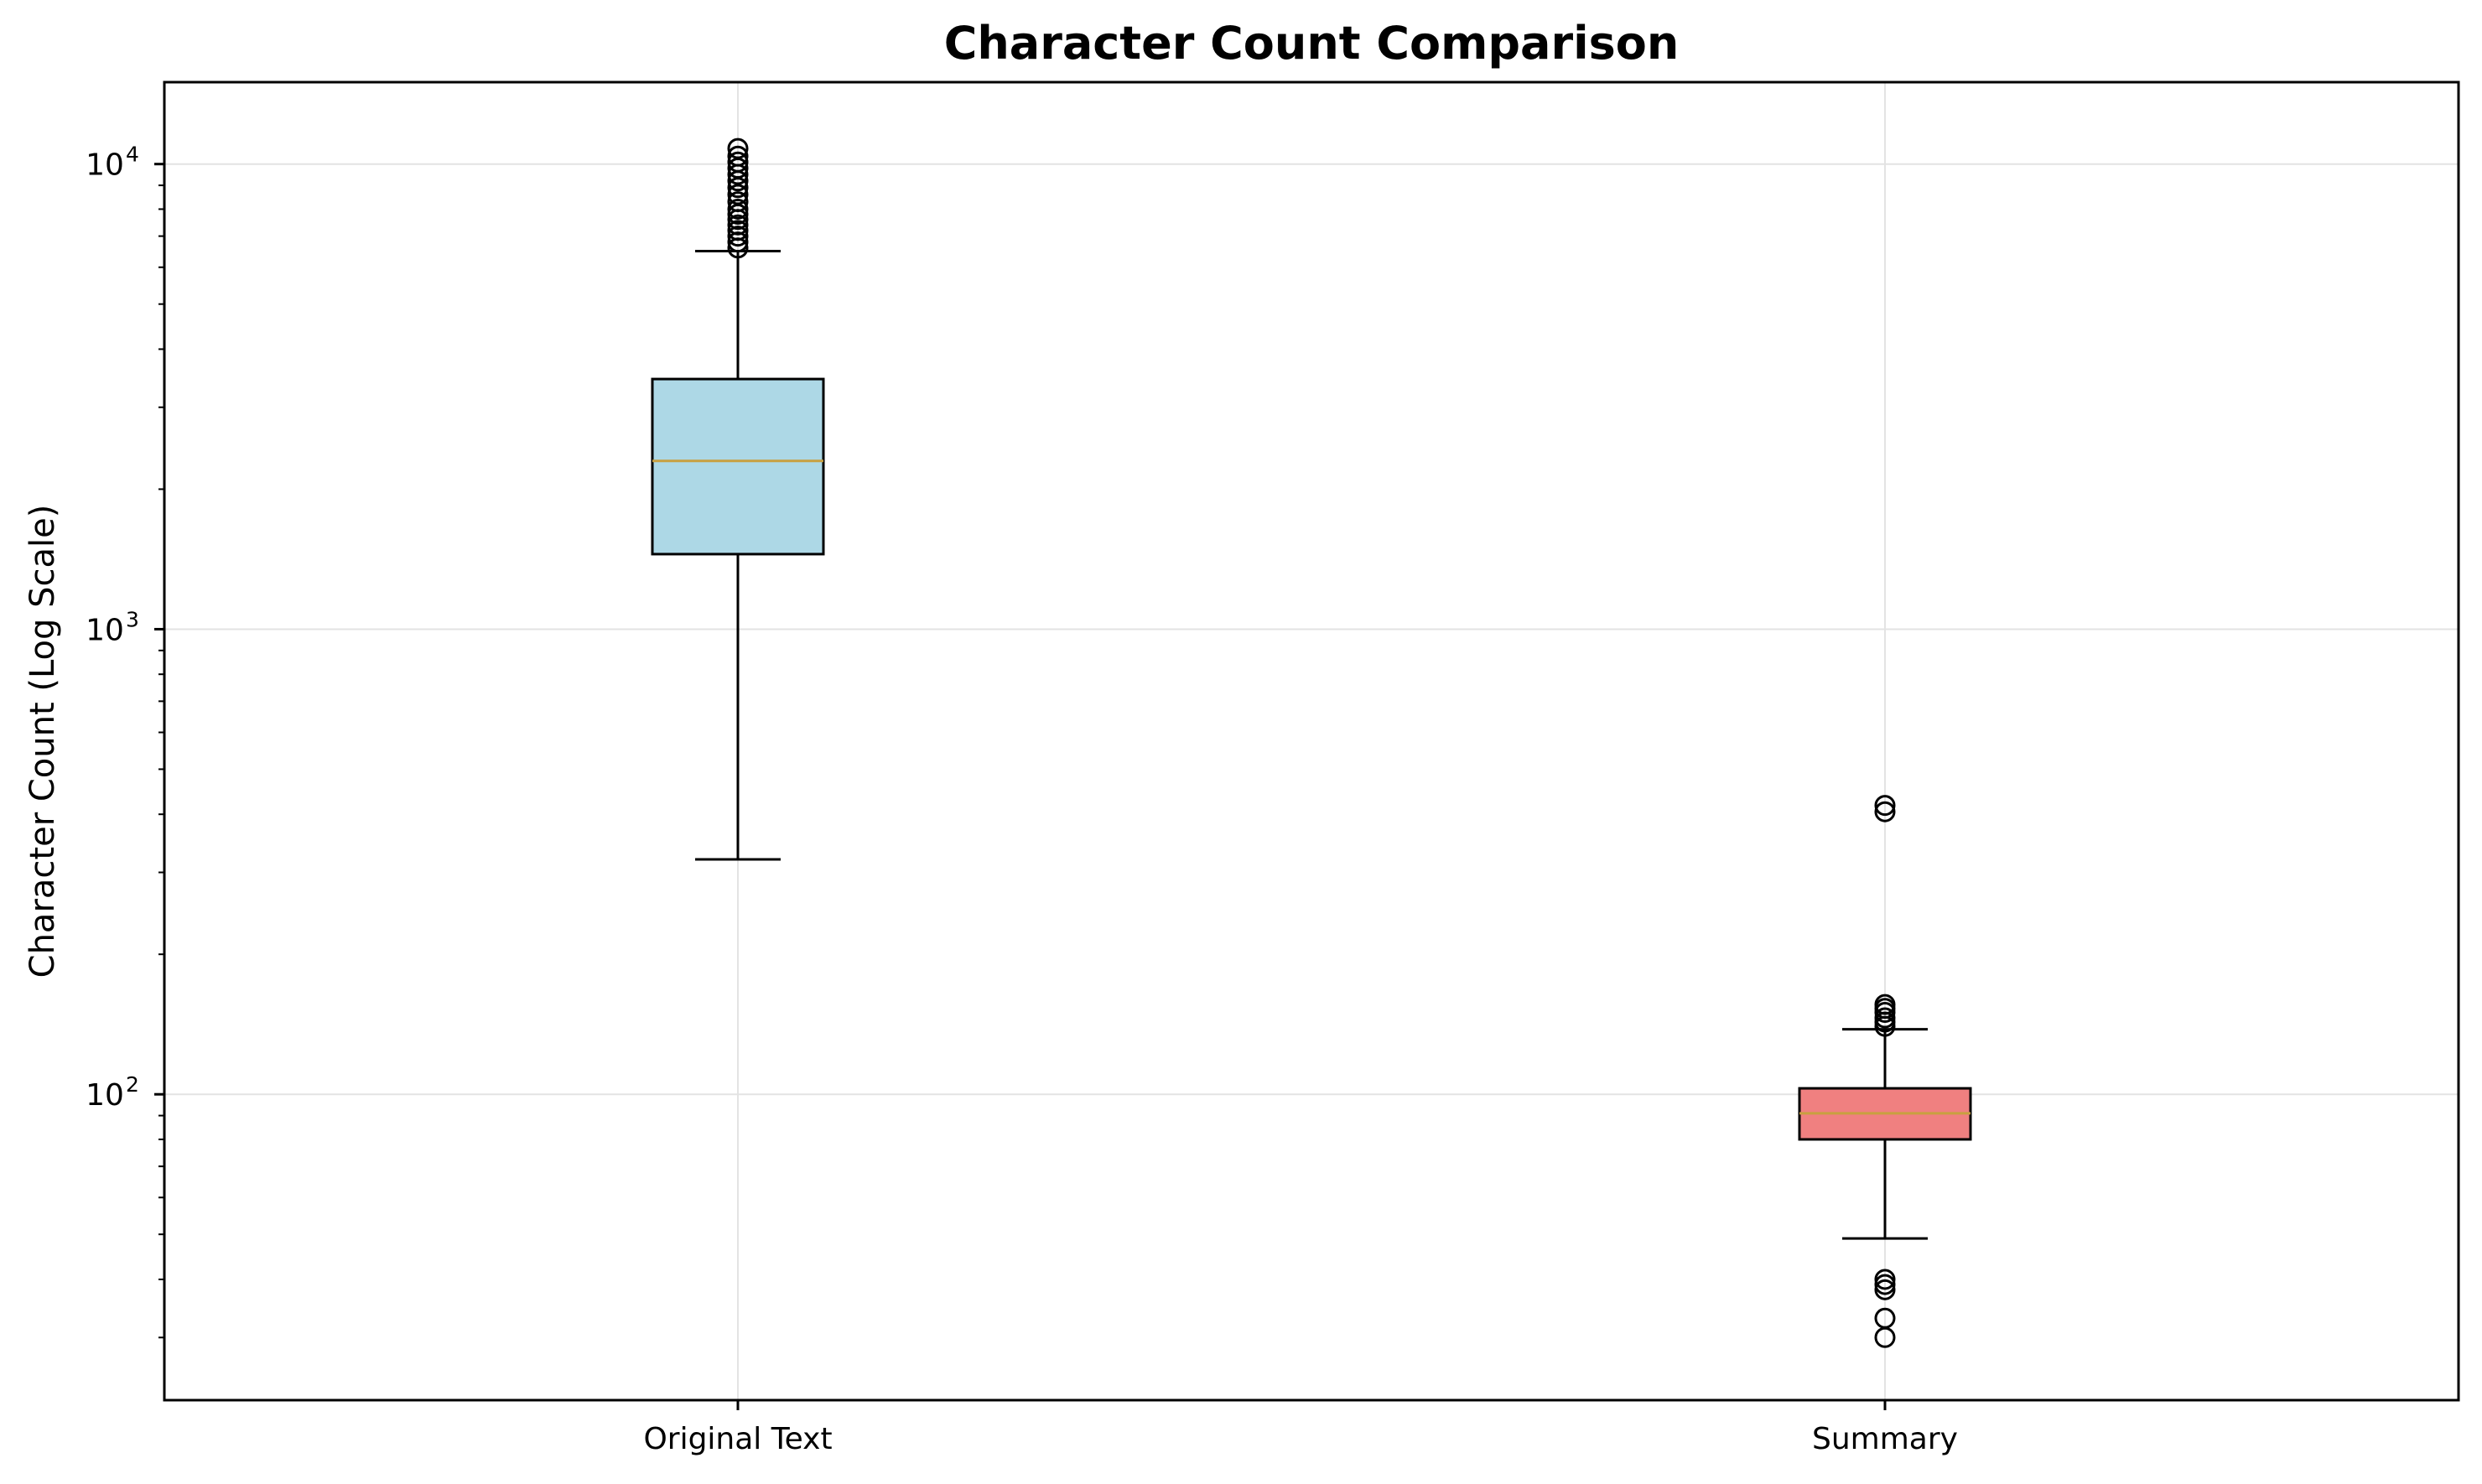 This screenshot has height=1484, width=2482. I want to click on x-tick-label: Summary, so click(1885, 1439).